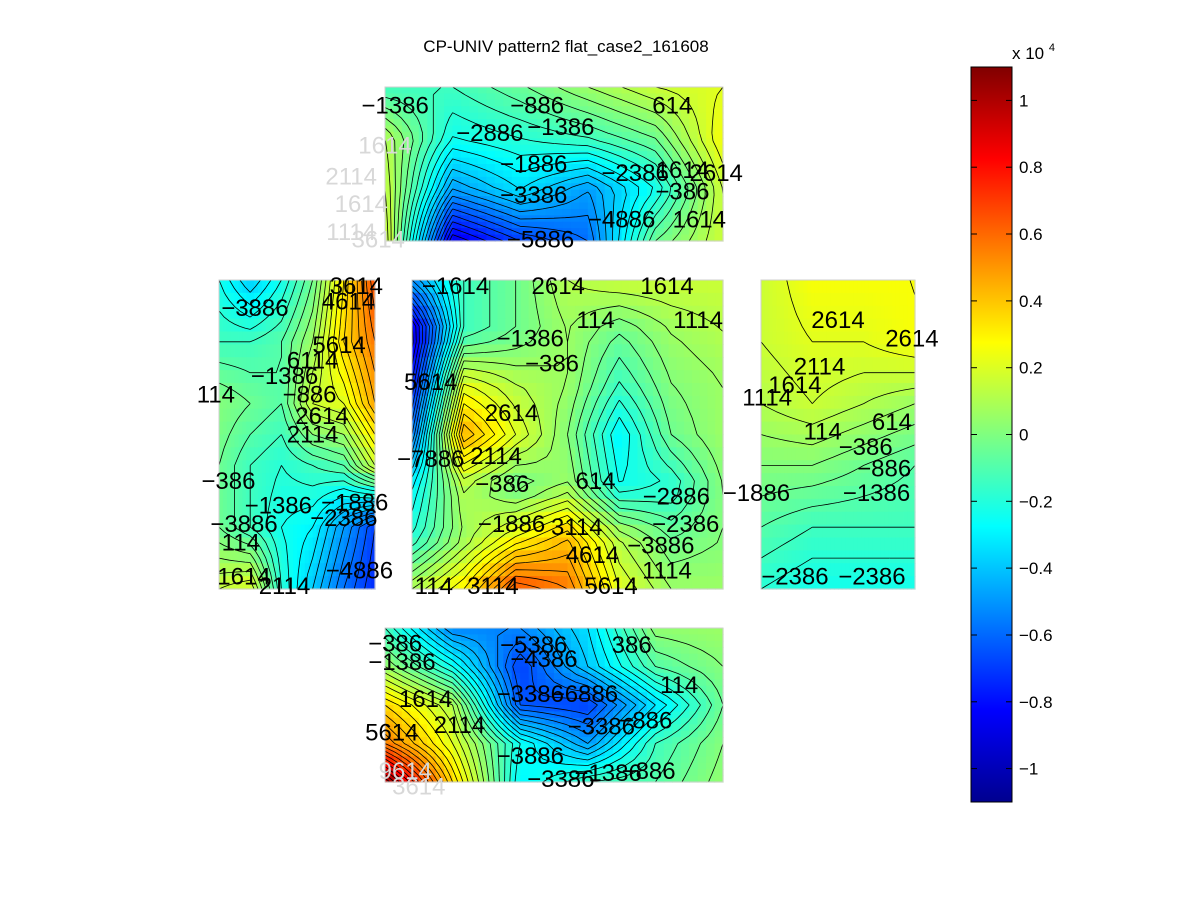 This screenshot has width=1201, height=901. What do you see at coordinates (533, 645) in the screenshot?
I see `contour-label: −5386` at bounding box center [533, 645].